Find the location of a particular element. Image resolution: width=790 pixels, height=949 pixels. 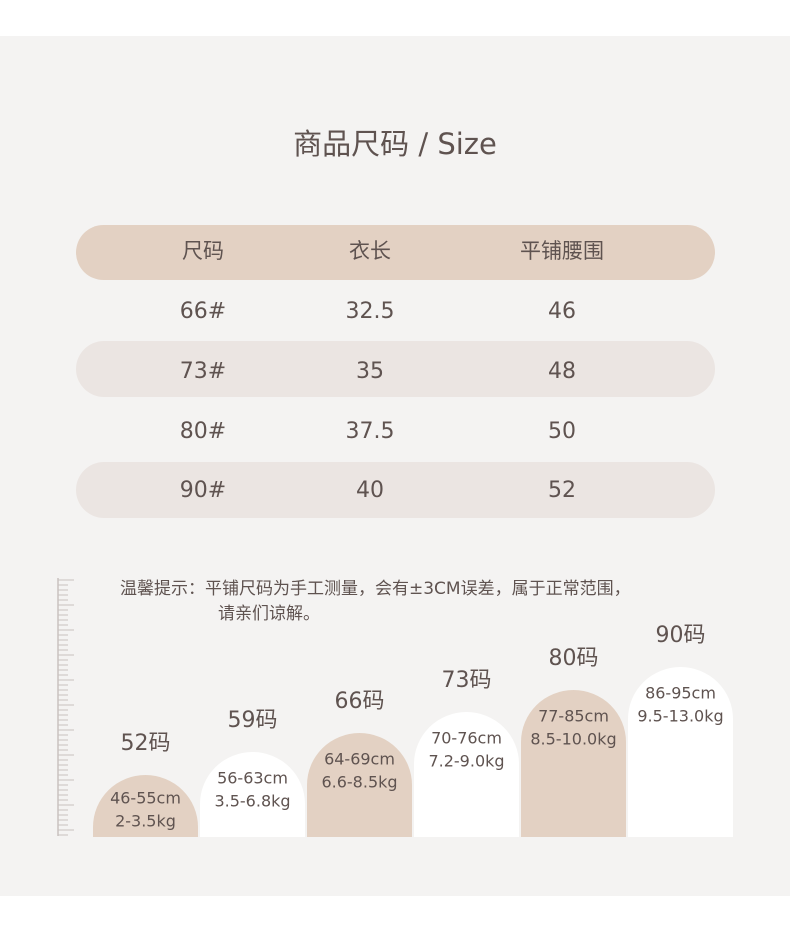

size-height: 77-85cm is located at coordinates (573, 716).